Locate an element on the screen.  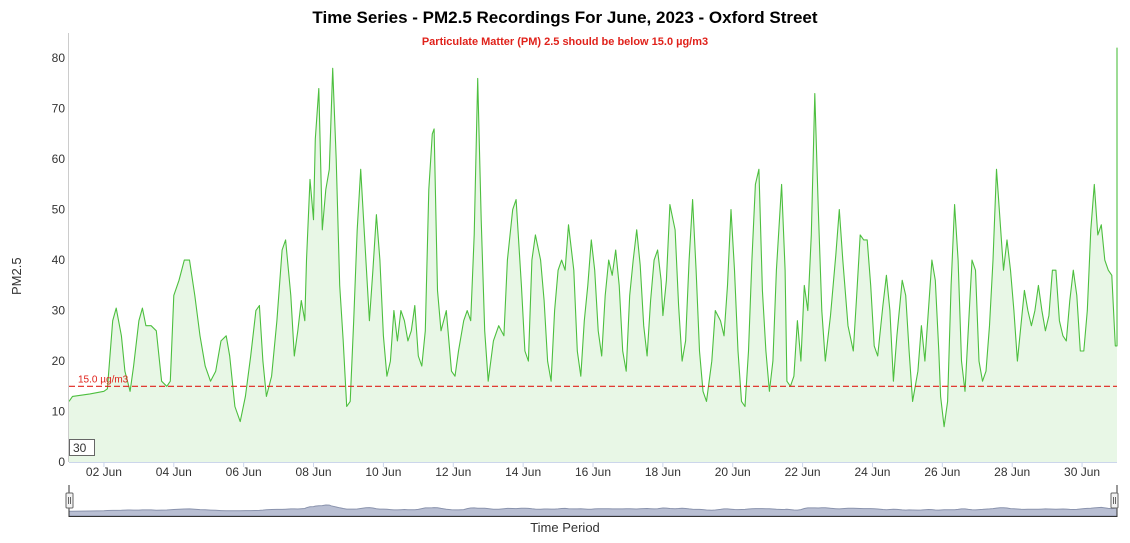
navigator-series is located at coordinates (593, 510).